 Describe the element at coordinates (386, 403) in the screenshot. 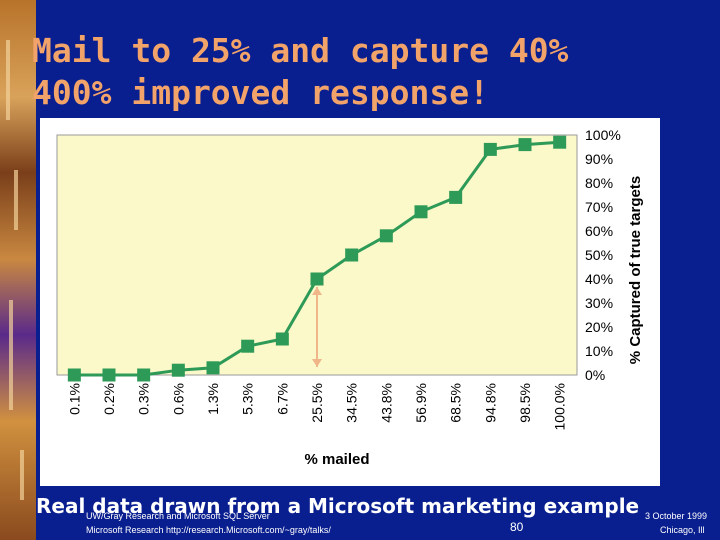

I see `x-tick-label: 43.8%` at that location.